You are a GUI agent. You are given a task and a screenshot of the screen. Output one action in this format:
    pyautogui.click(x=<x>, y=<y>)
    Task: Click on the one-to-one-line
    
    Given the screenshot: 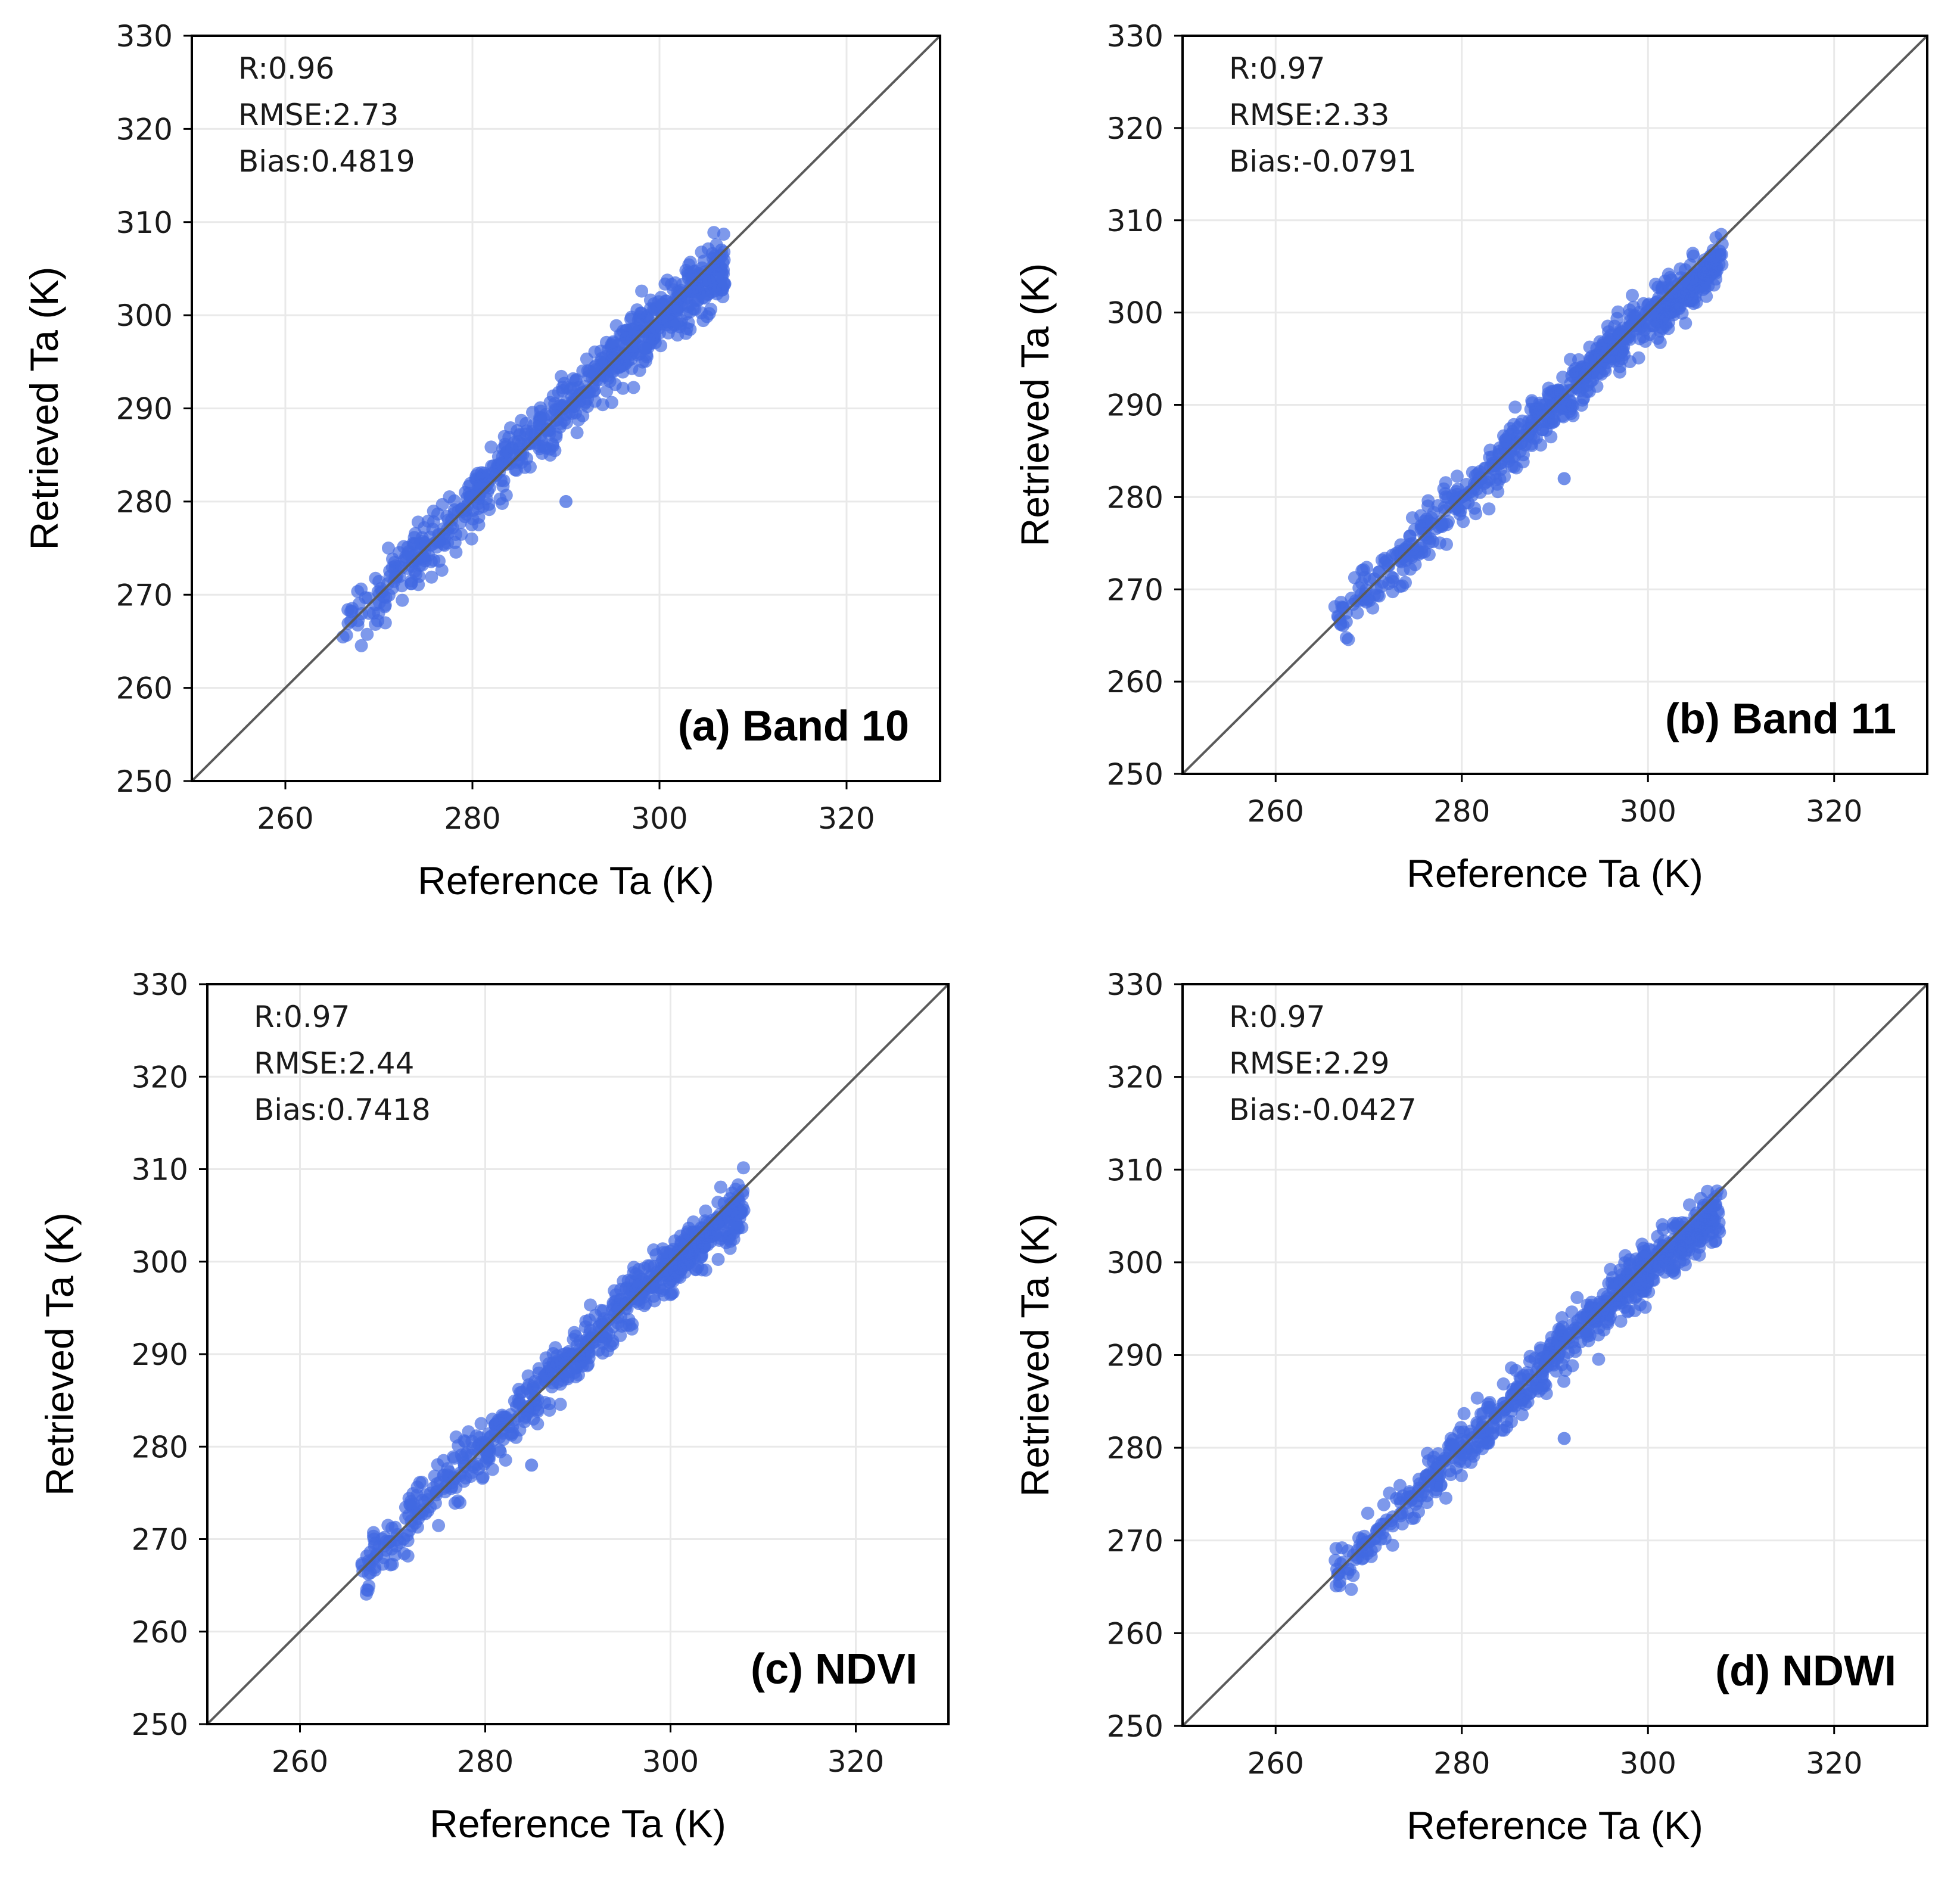 What is the action you would take?
    pyautogui.click(x=578, y=1354)
    